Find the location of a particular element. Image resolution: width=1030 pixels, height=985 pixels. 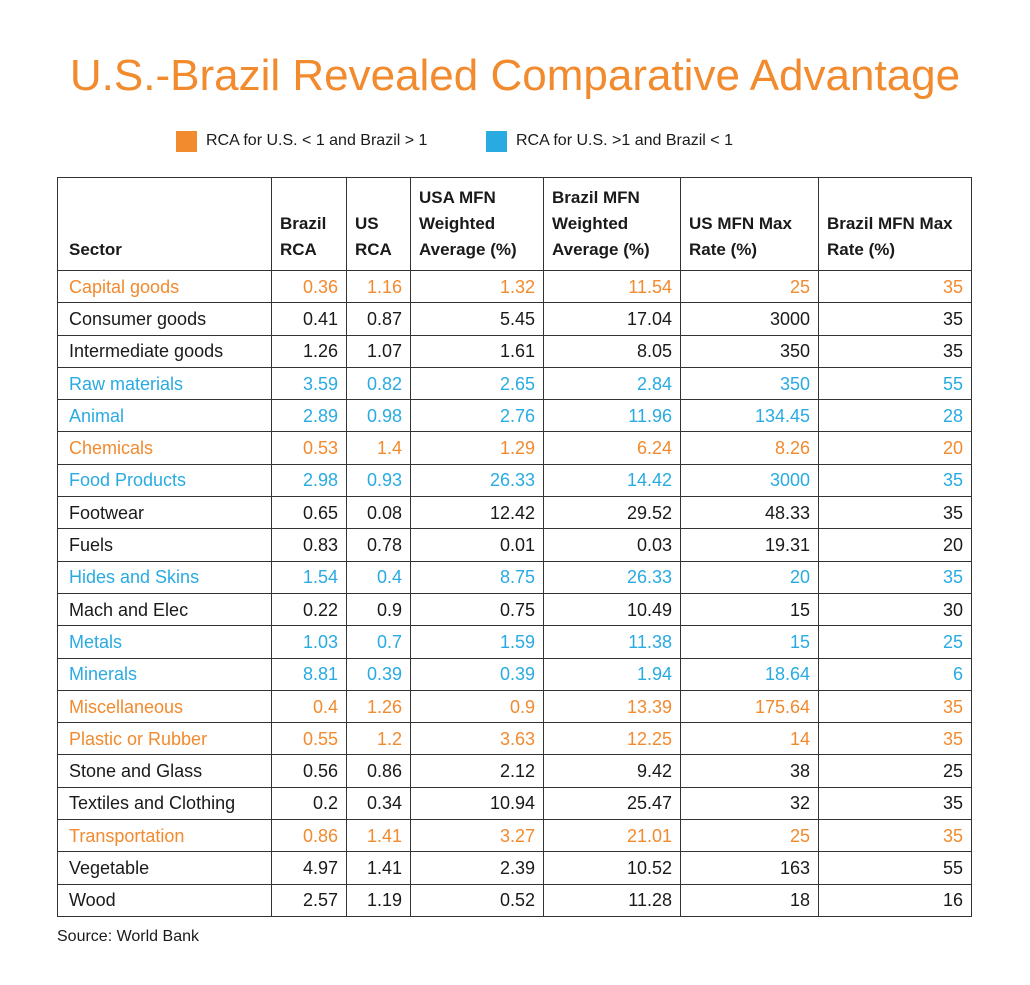

cell-brazil-mfn-weighted-average: 14.42 is located at coordinates (612, 480).